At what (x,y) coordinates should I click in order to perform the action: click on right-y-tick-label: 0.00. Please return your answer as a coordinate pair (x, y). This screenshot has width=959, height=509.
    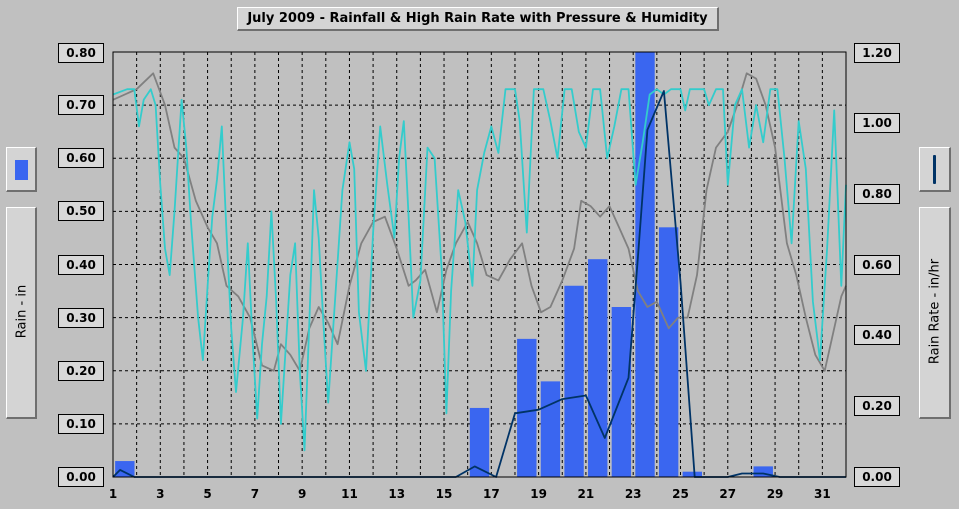
    Looking at the image, I should click on (877, 477).